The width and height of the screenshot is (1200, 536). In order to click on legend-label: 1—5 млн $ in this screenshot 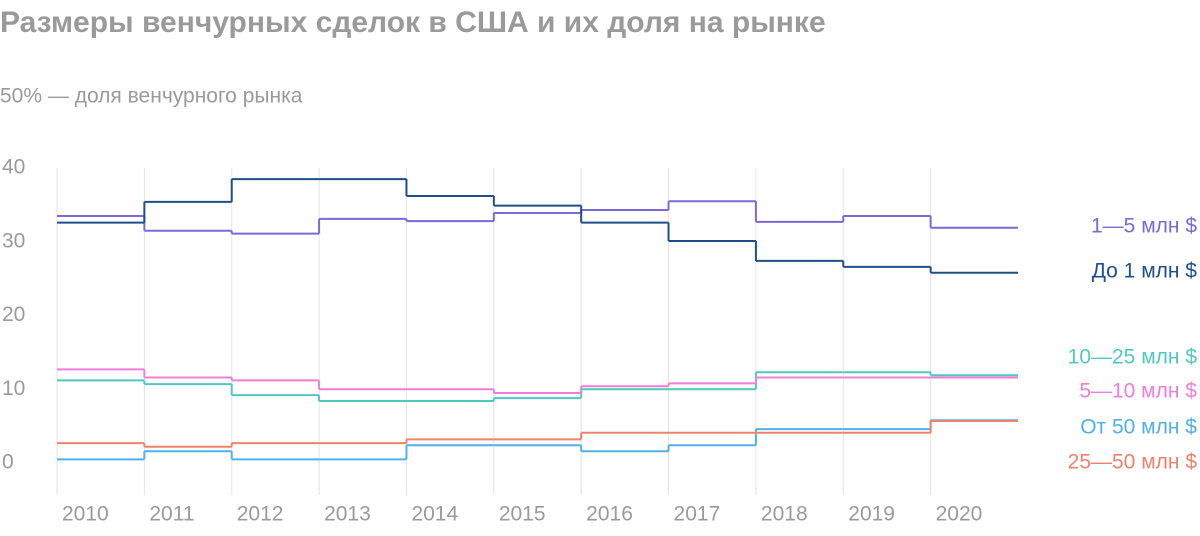, I will do `click(1144, 226)`.